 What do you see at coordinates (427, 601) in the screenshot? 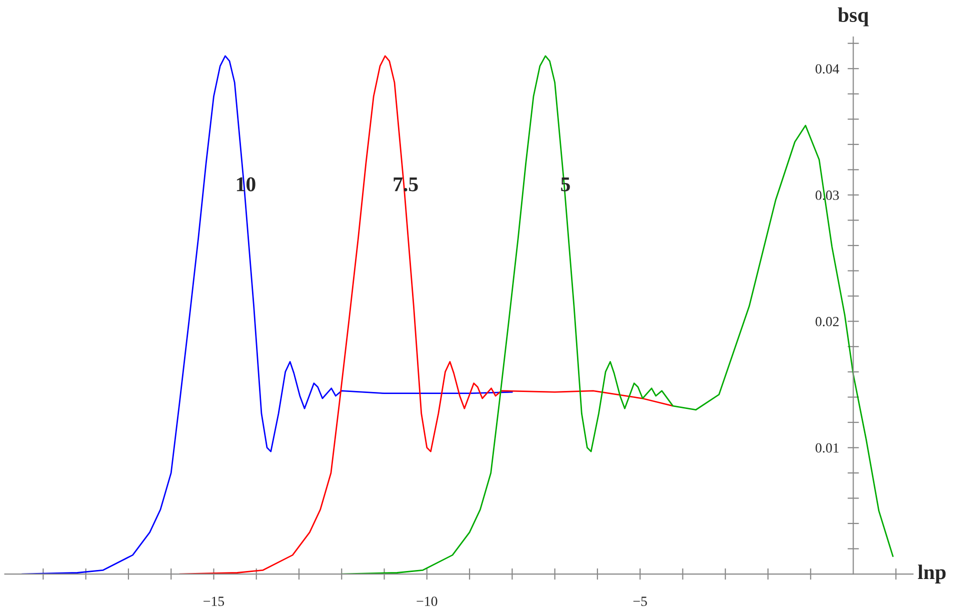
I see `x-tick-label: −10` at bounding box center [427, 601].